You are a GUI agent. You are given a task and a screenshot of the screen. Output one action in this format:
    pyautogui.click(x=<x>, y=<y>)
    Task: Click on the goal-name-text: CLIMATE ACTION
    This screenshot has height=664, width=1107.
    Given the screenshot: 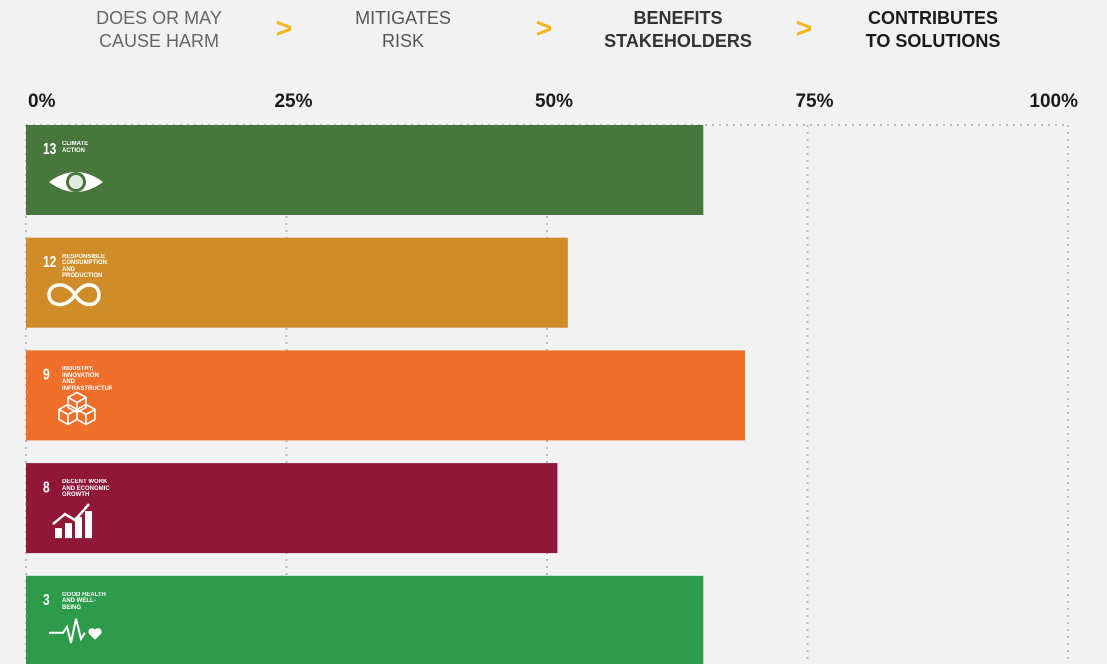 What is the action you would take?
    pyautogui.click(x=75, y=147)
    